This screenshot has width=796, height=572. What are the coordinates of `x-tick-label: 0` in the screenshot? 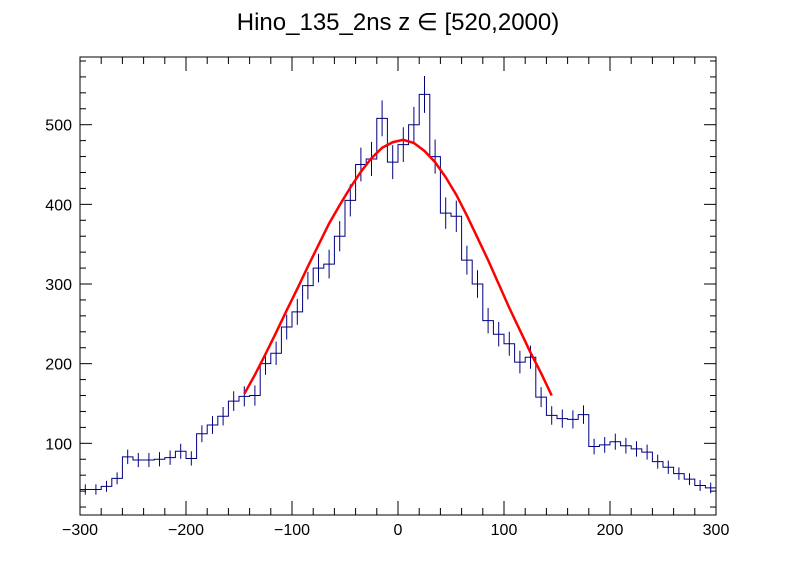 It's located at (398, 530).